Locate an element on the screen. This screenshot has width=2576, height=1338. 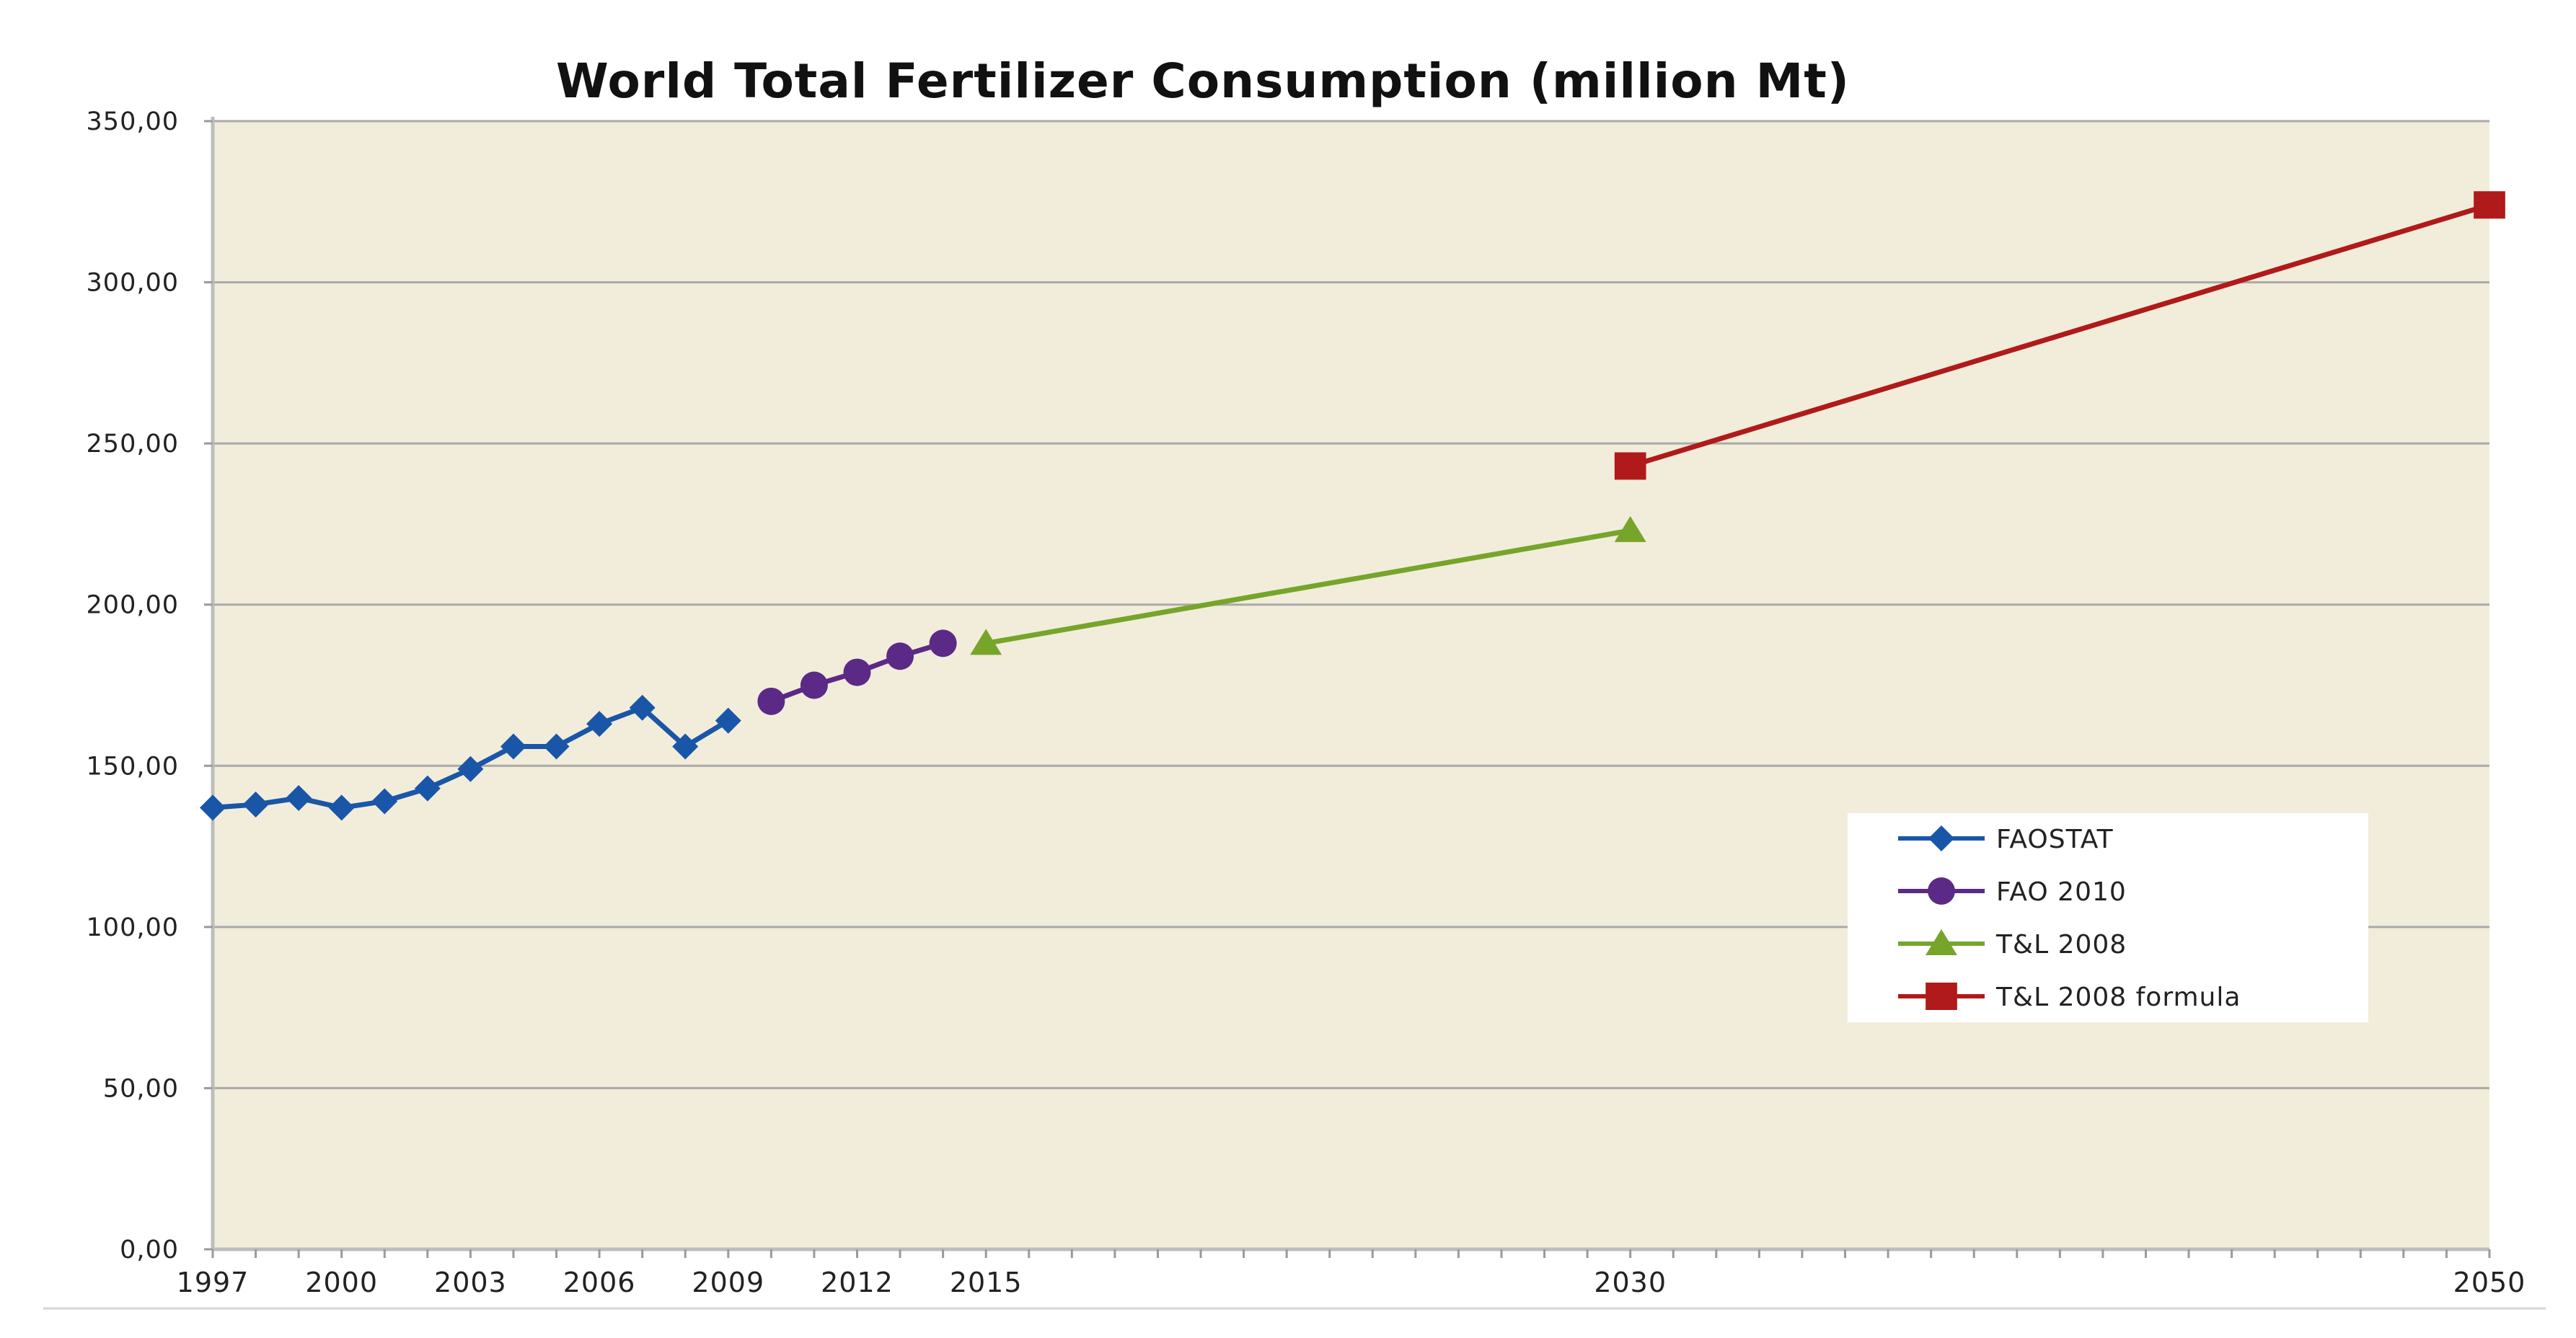
legend-label: FAO 2010 is located at coordinates (2061, 892).